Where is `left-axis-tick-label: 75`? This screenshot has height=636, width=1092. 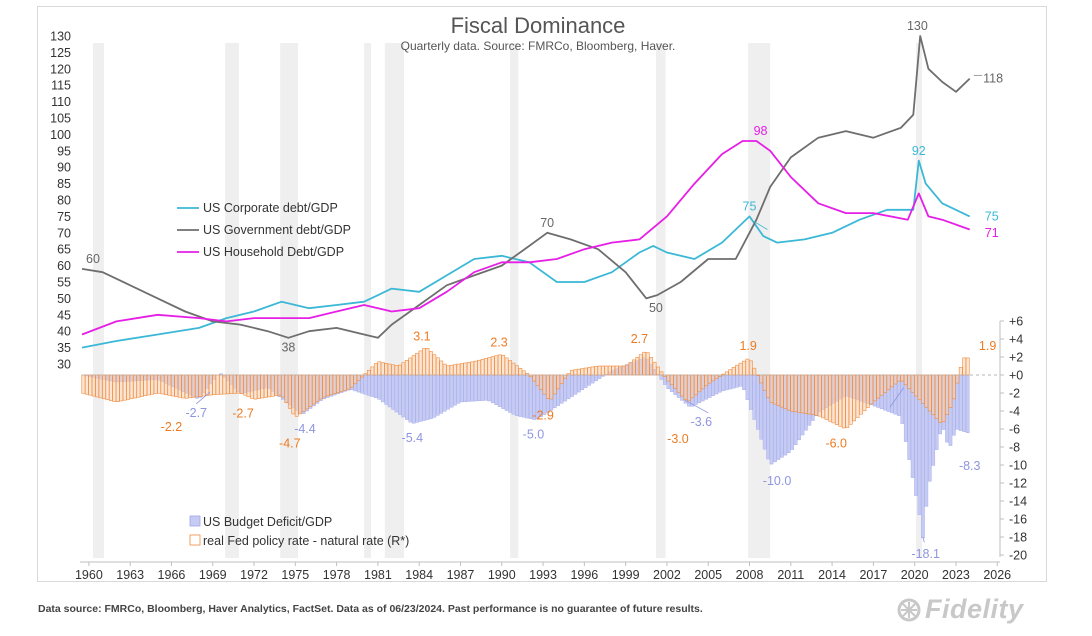
left-axis-tick-label: 75 is located at coordinates (64, 217).